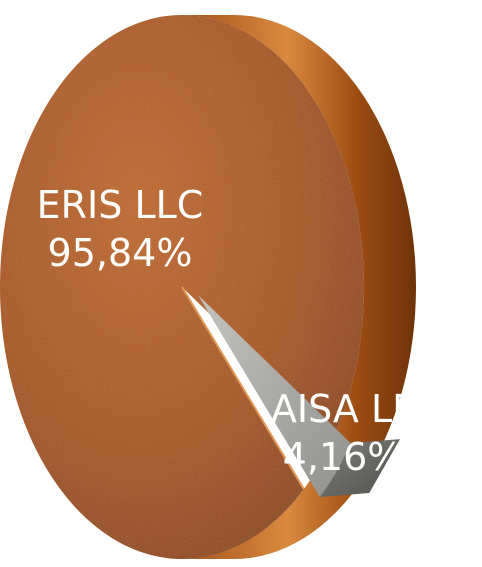 Image resolution: width=482 pixels, height=567 pixels. What do you see at coordinates (243, 388) in the screenshot?
I see `slice-edge-highlight` at bounding box center [243, 388].